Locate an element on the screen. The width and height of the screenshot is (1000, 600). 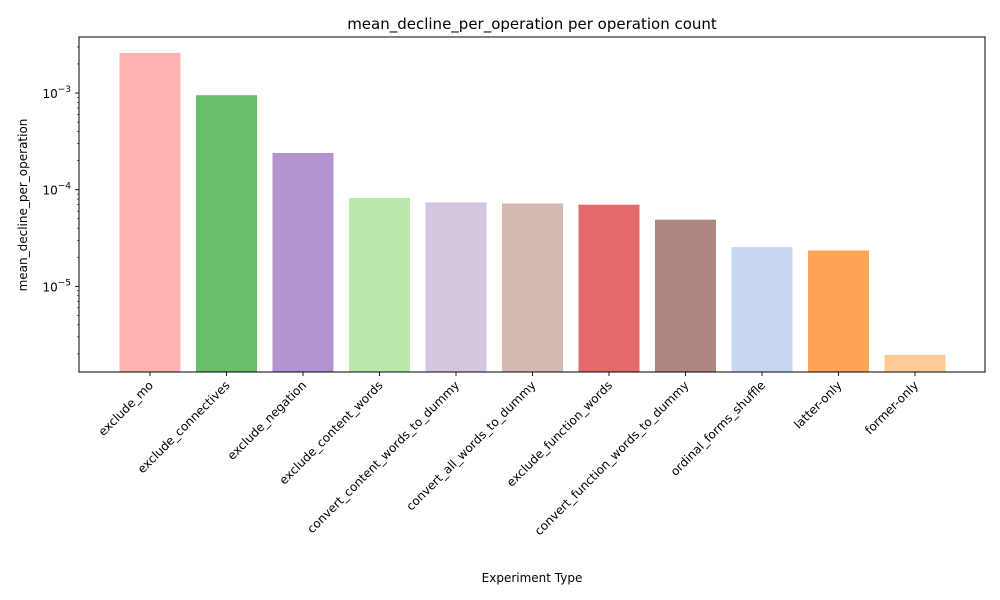
y-tick-label: 10⁻³ is located at coordinates (56, 93).